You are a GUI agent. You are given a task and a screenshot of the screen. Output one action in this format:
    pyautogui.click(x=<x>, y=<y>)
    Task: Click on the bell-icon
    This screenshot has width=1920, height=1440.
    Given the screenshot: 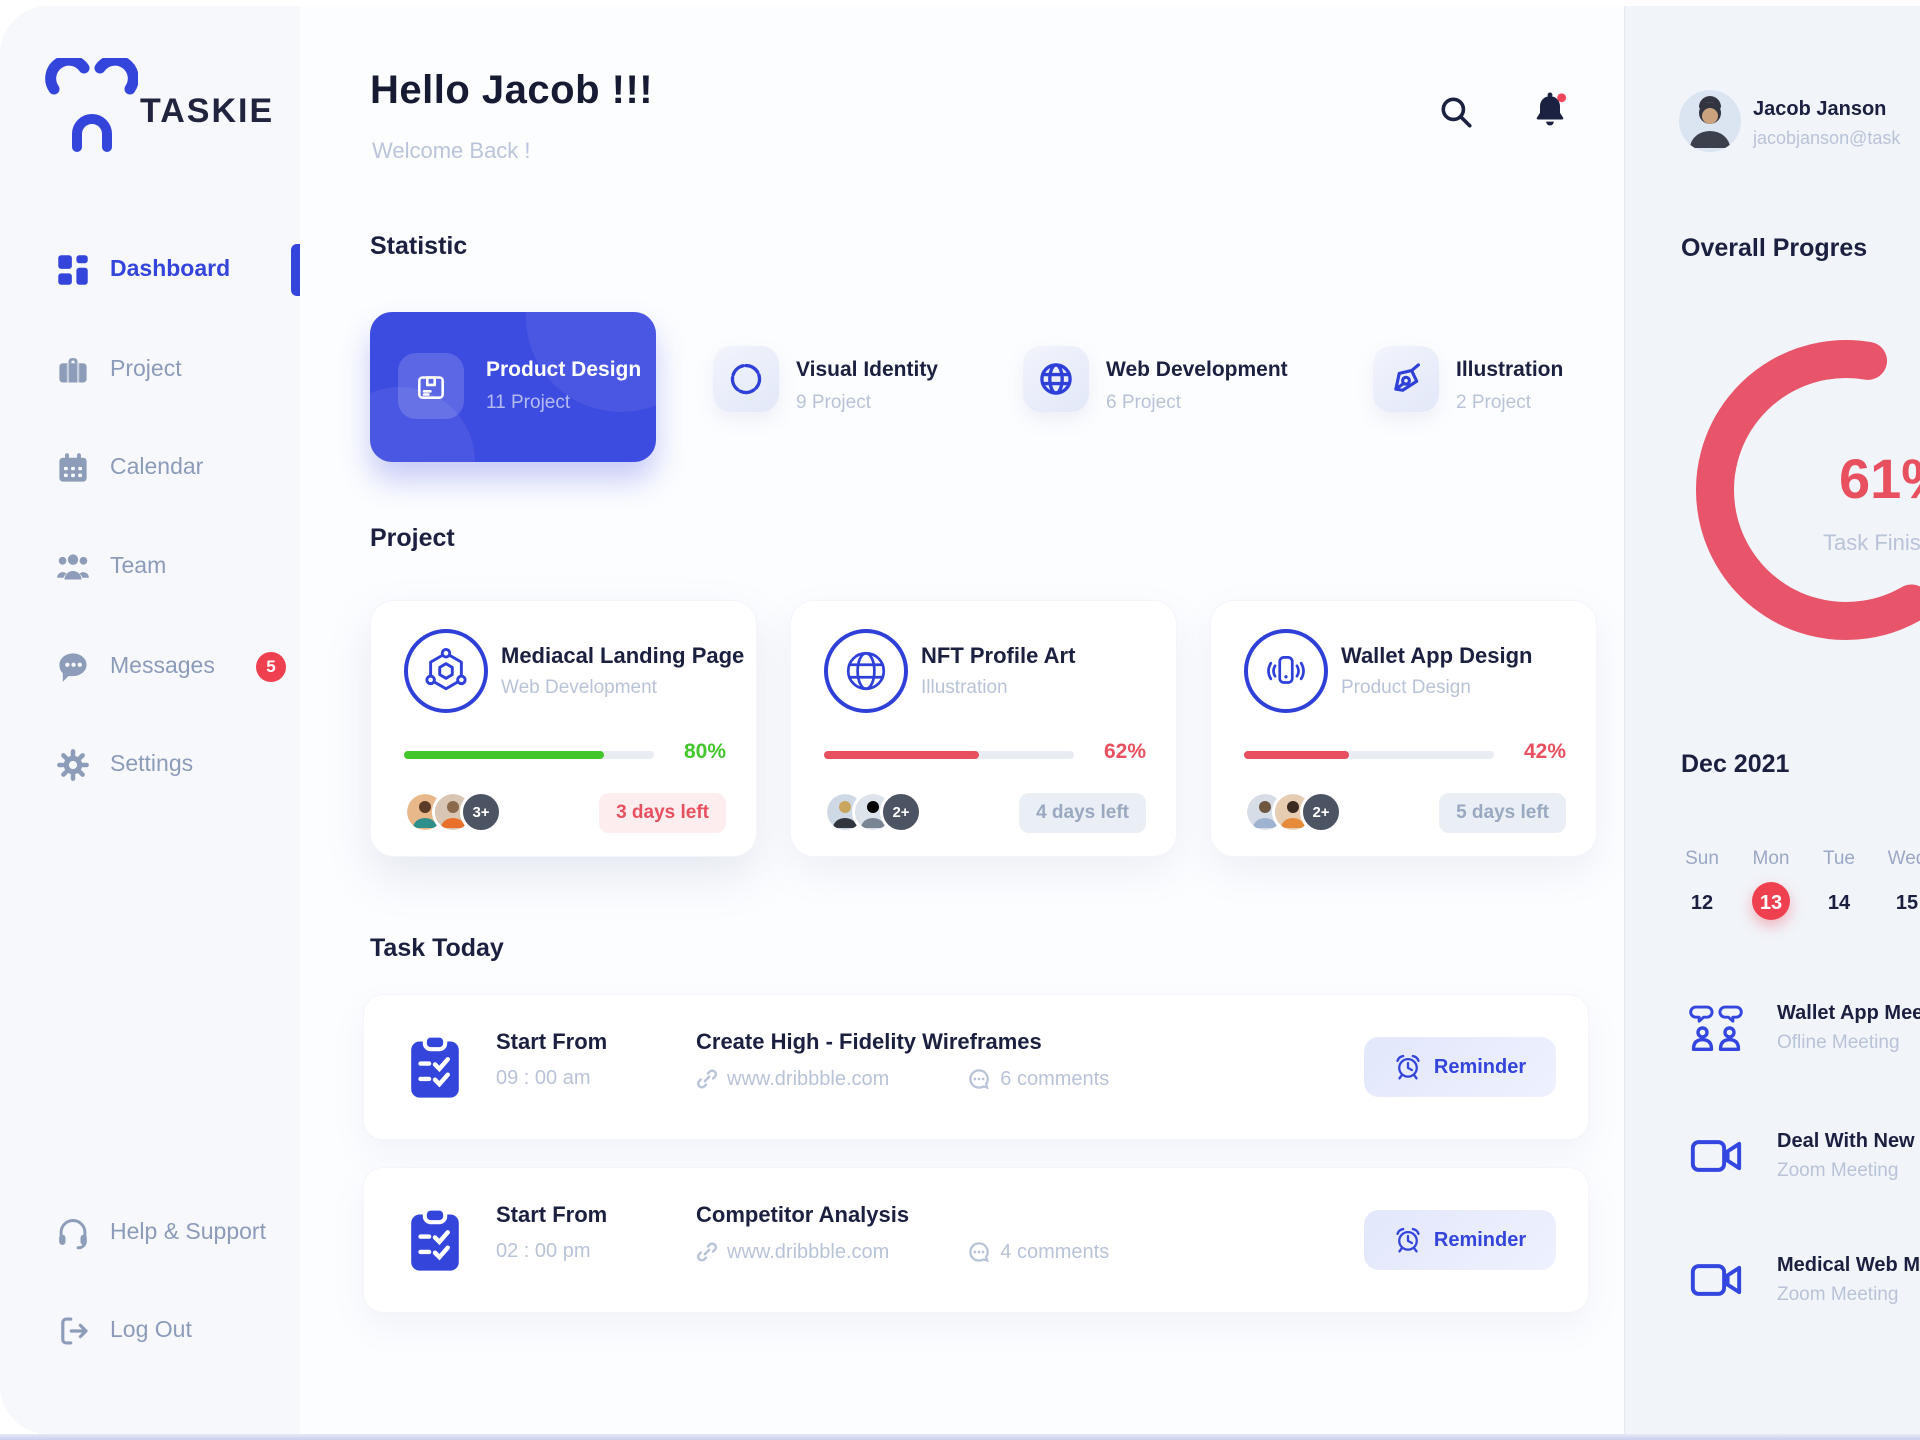 What is the action you would take?
    pyautogui.click(x=1551, y=109)
    